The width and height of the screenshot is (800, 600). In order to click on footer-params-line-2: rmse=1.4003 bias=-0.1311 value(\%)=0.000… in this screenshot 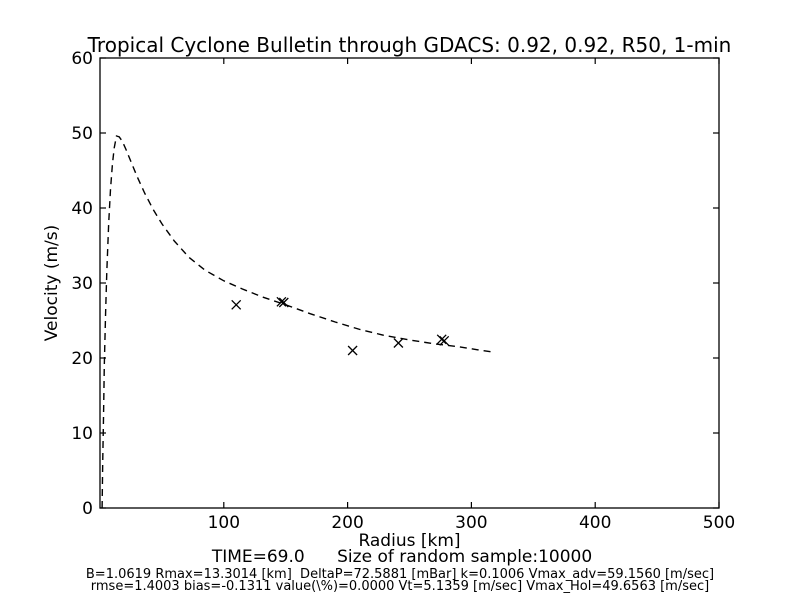, I will do `click(400, 586)`.